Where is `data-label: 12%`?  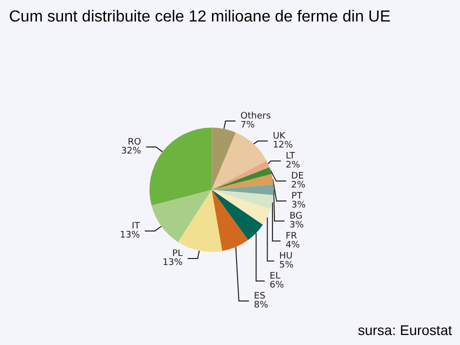 data-label: 12% is located at coordinates (283, 145).